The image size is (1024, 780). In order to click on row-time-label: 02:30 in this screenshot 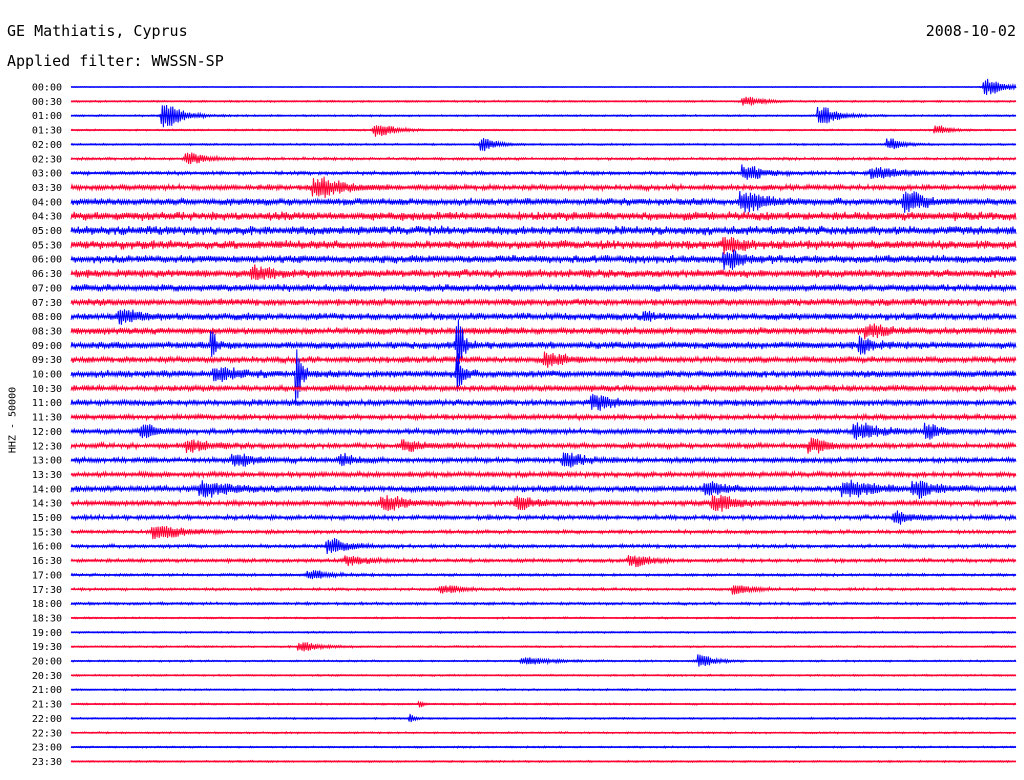, I will do `click(47, 159)`.